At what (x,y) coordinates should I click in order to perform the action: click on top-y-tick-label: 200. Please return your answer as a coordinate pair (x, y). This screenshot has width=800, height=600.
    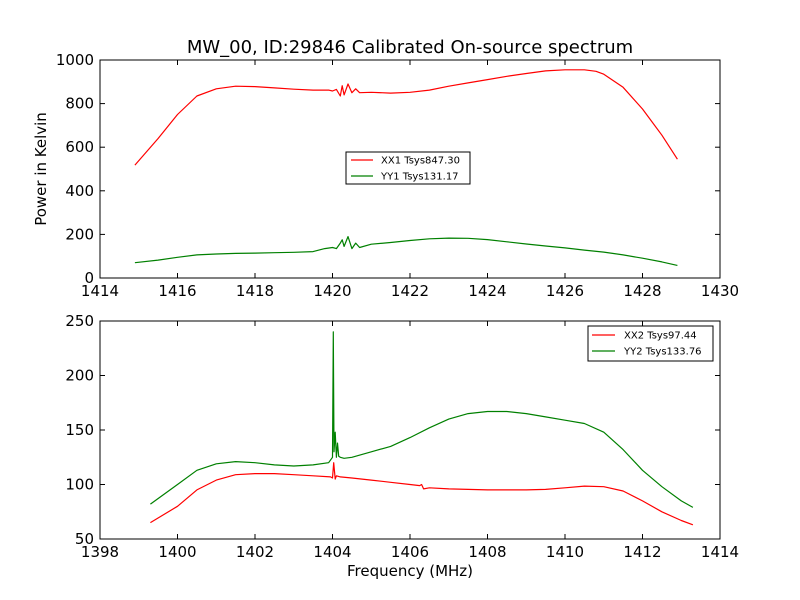
    Looking at the image, I should click on (79, 234).